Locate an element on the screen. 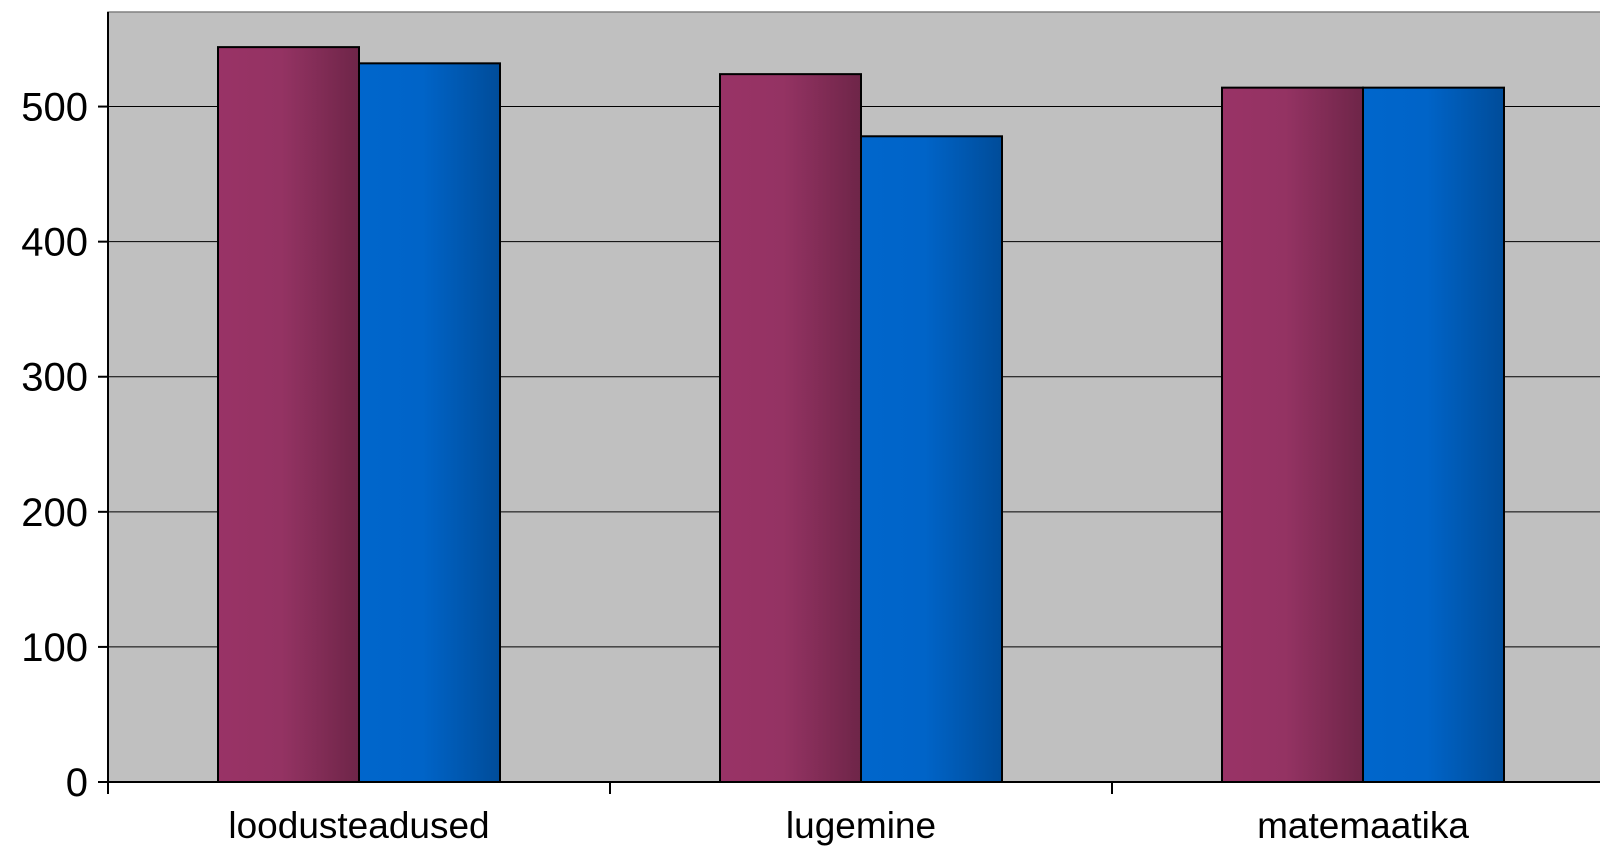  x-tick-label: matemaatika is located at coordinates (1363, 825).